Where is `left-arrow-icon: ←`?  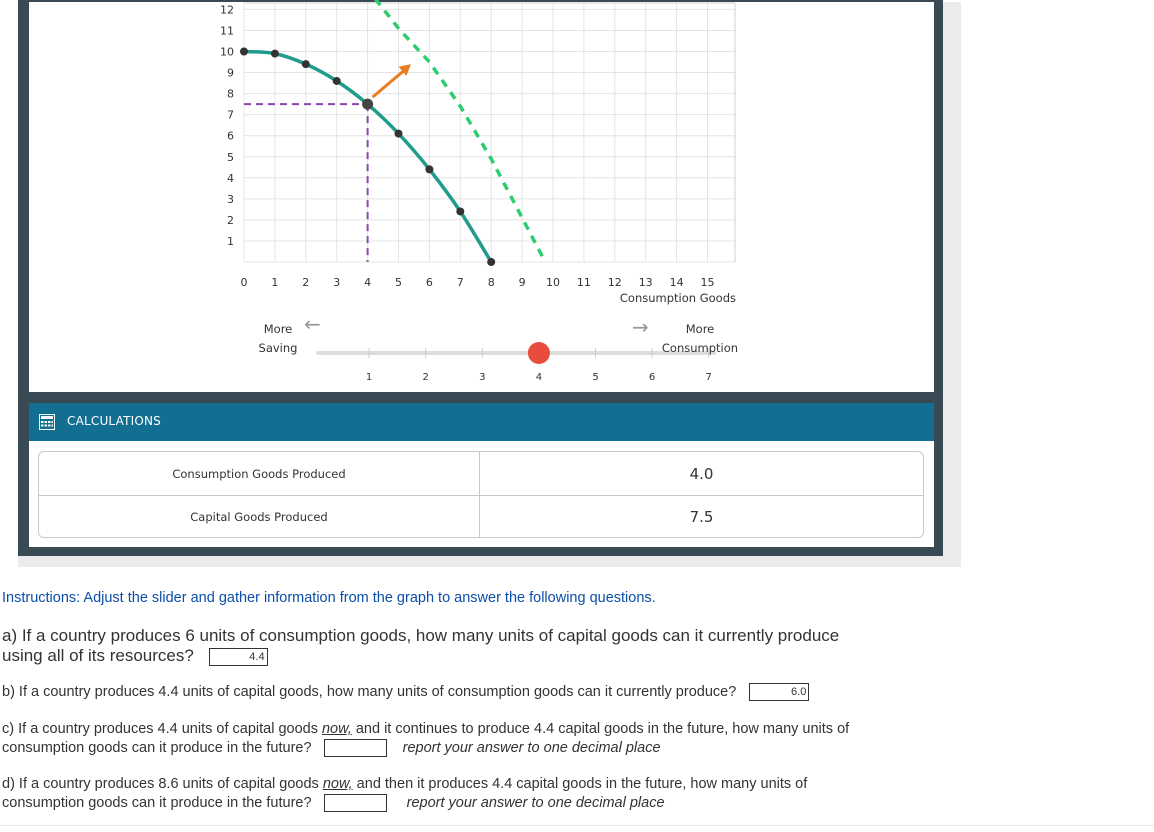 left-arrow-icon: ← is located at coordinates (312, 324).